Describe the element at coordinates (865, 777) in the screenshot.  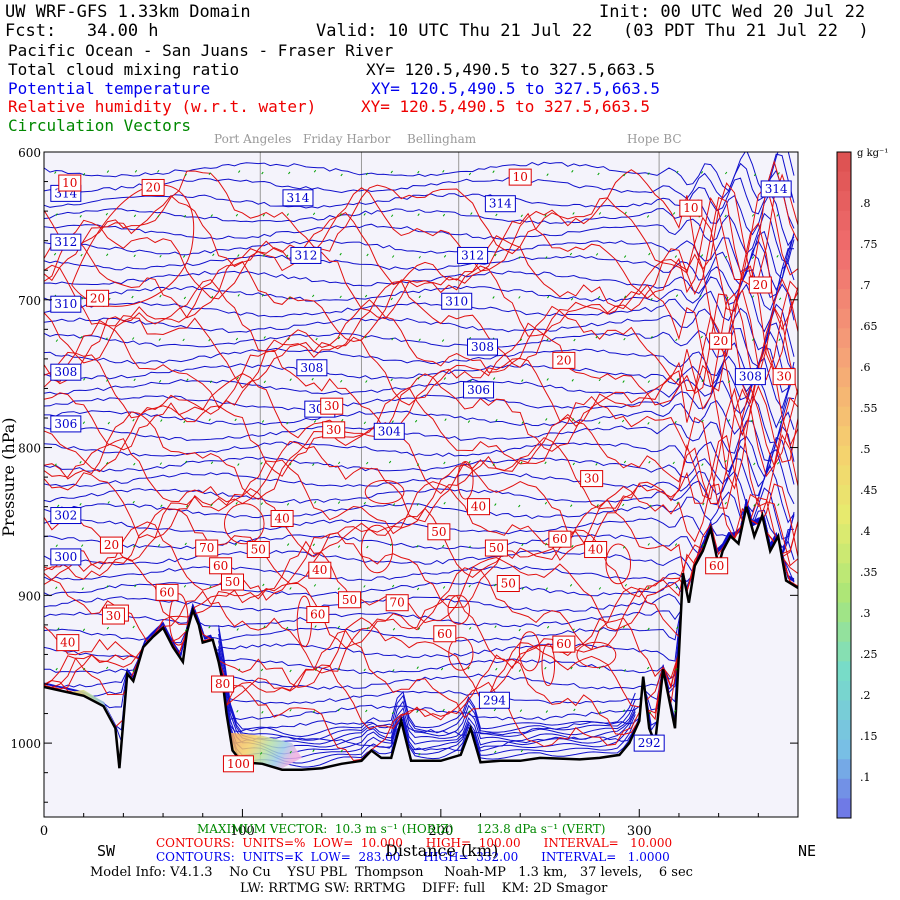
I see `colorbar-tick-14: .1` at that location.